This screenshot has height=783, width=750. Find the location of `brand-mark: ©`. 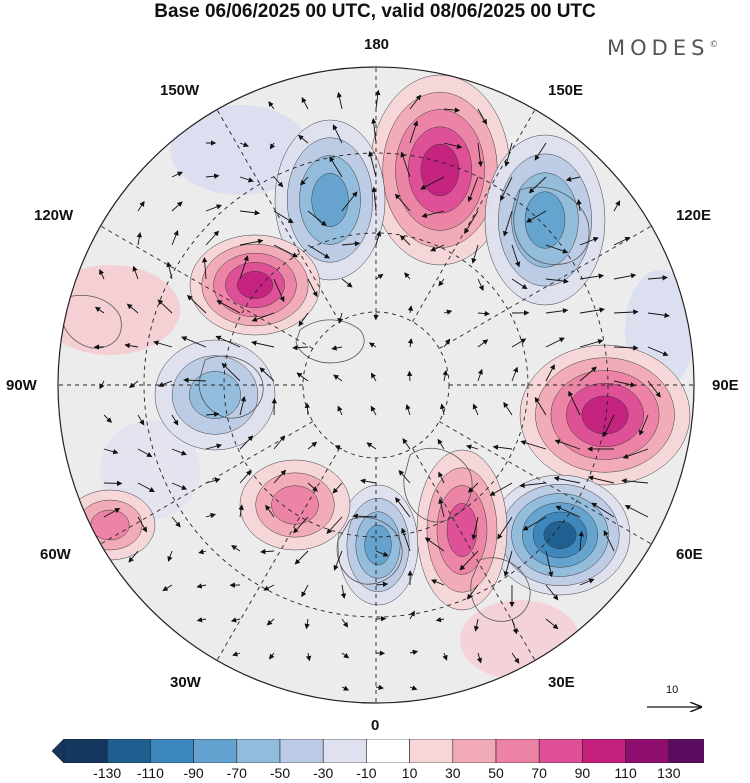

brand-mark: © is located at coordinates (714, 45).